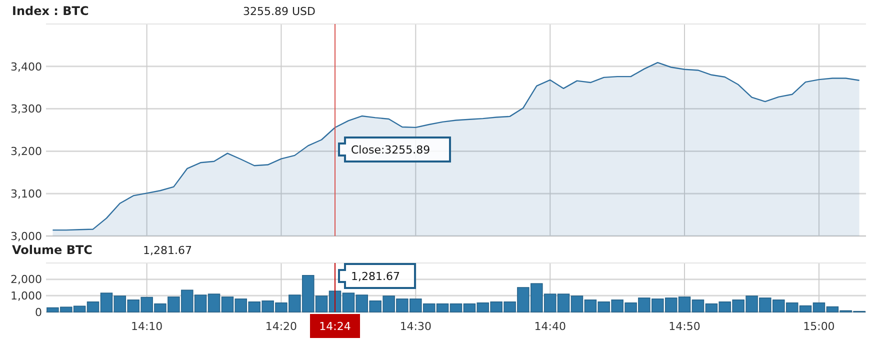  I want to click on y-tick-label: 3,400, so click(26, 67).